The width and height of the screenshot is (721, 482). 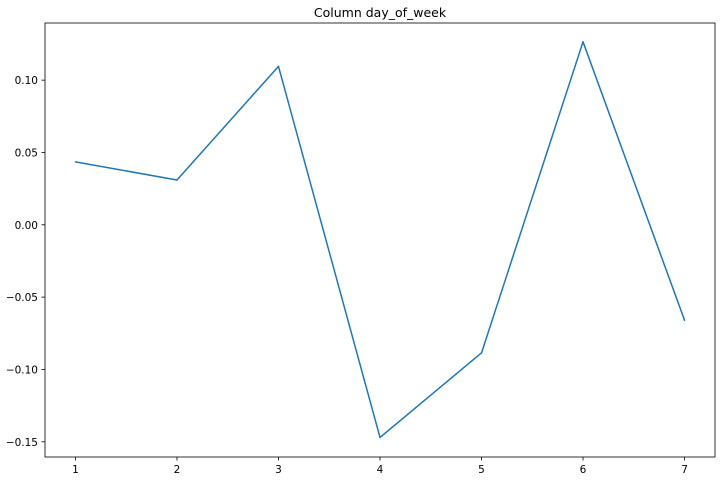 What do you see at coordinates (177, 470) in the screenshot?
I see `x-tick-label: 2` at bounding box center [177, 470].